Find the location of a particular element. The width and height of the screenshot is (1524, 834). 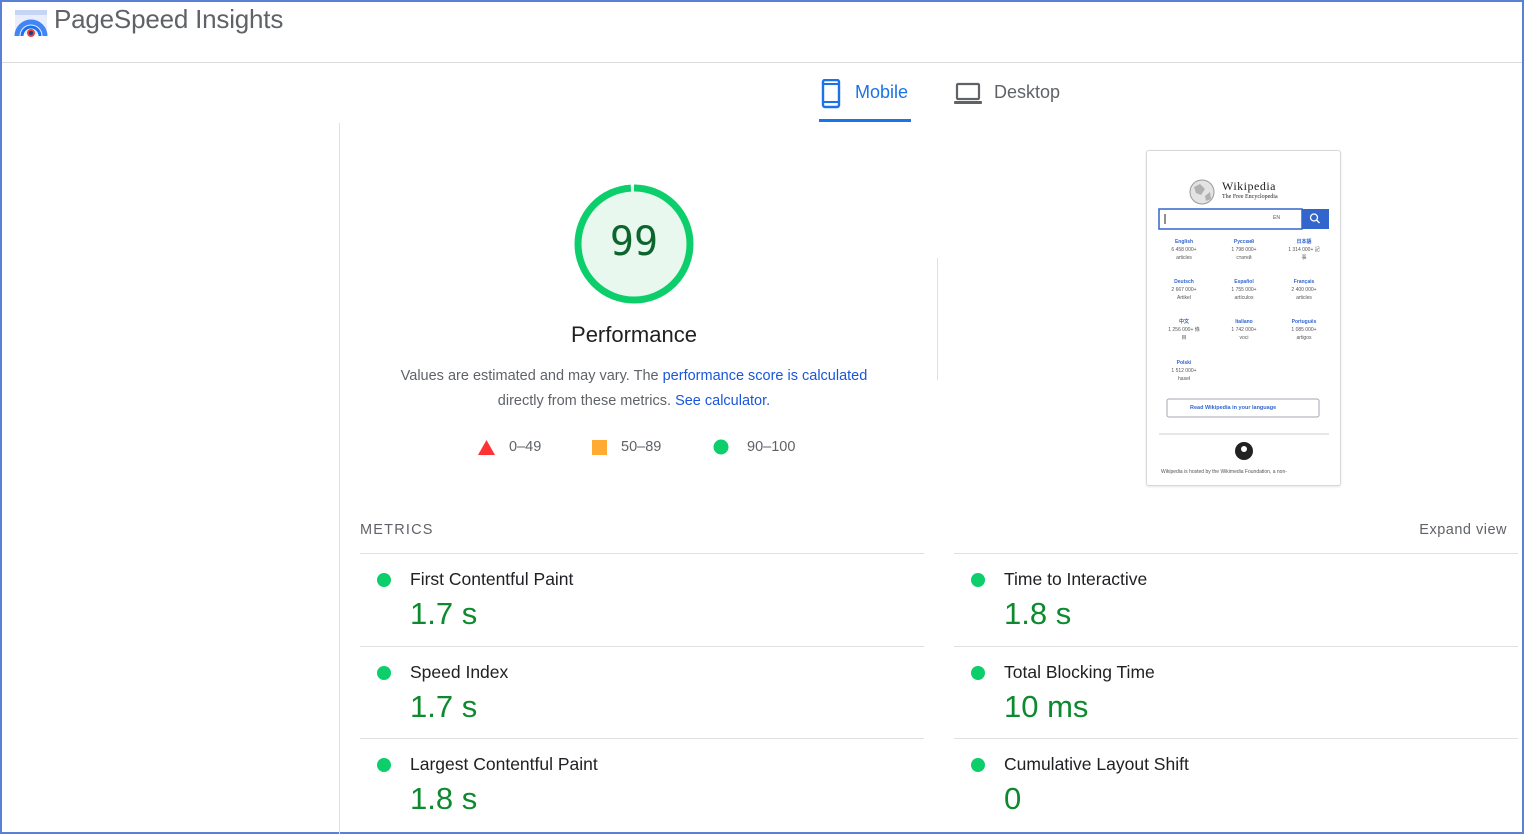

thumb-language-count: 1 742 000+ is located at coordinates (1244, 330).